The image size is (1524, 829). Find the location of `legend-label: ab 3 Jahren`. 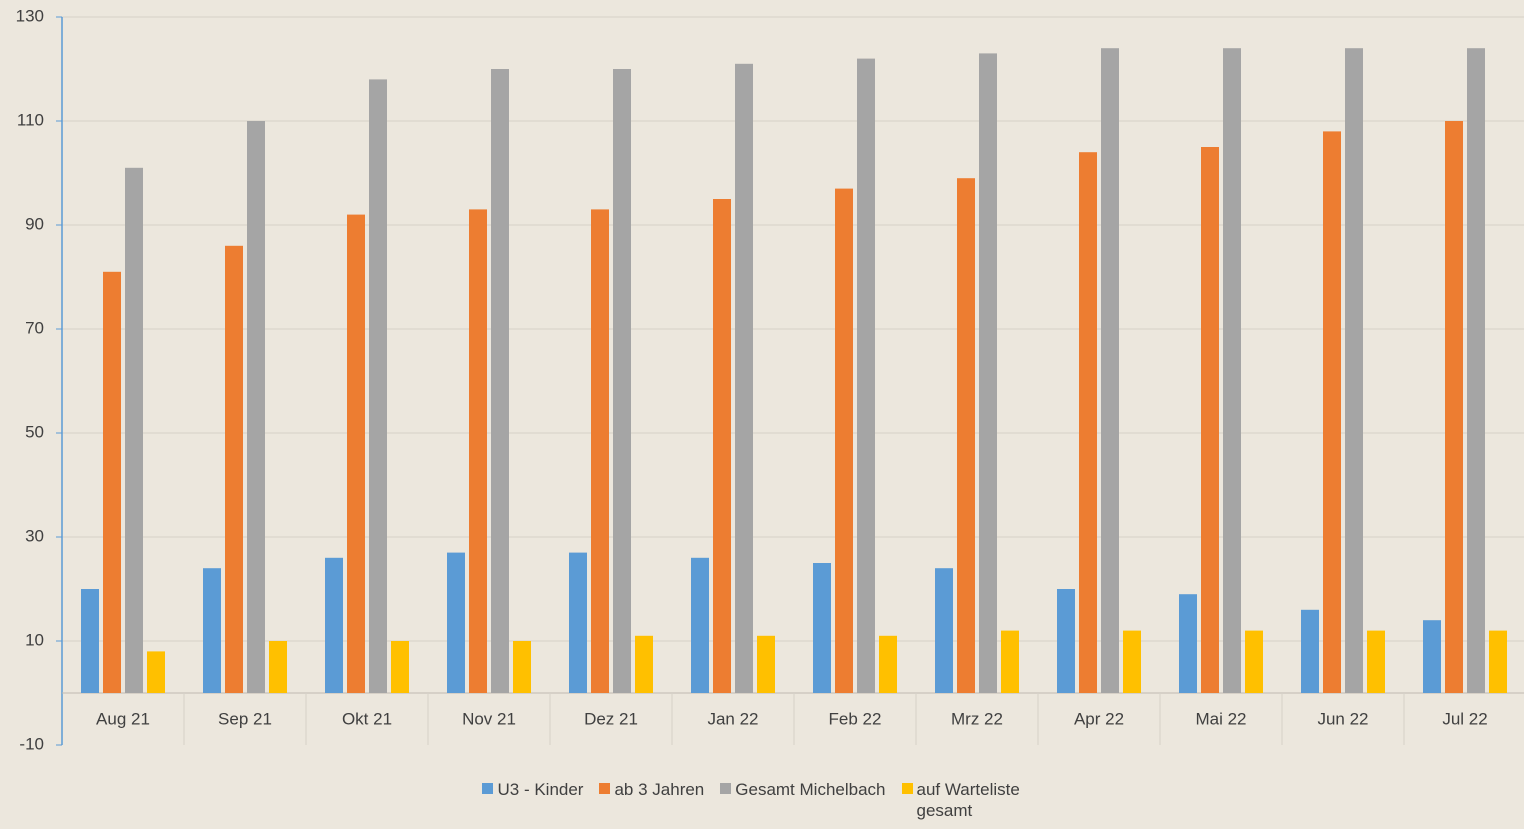

legend-label: ab 3 Jahren is located at coordinates (659, 789).